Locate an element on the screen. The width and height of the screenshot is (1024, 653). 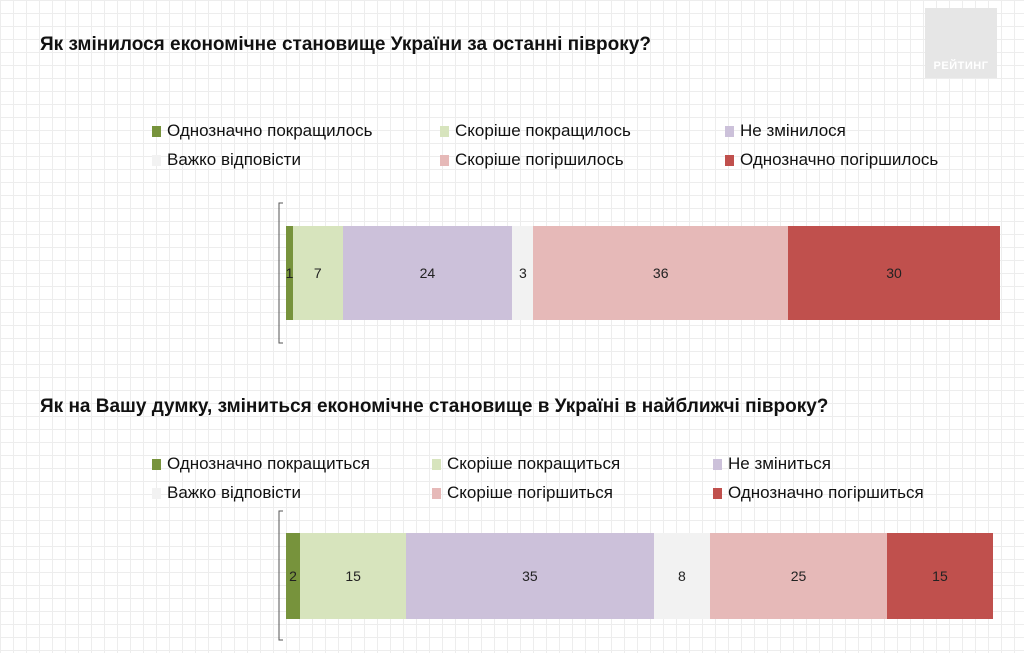
legend-label: Однозначно покращиться is located at coordinates (268, 463).